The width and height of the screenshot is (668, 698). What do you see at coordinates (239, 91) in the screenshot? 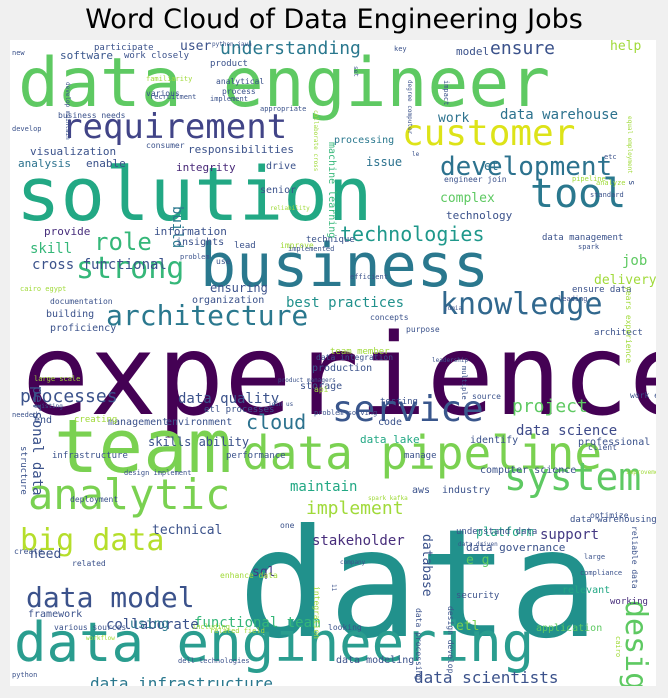
I see `word-107: process` at bounding box center [239, 91].